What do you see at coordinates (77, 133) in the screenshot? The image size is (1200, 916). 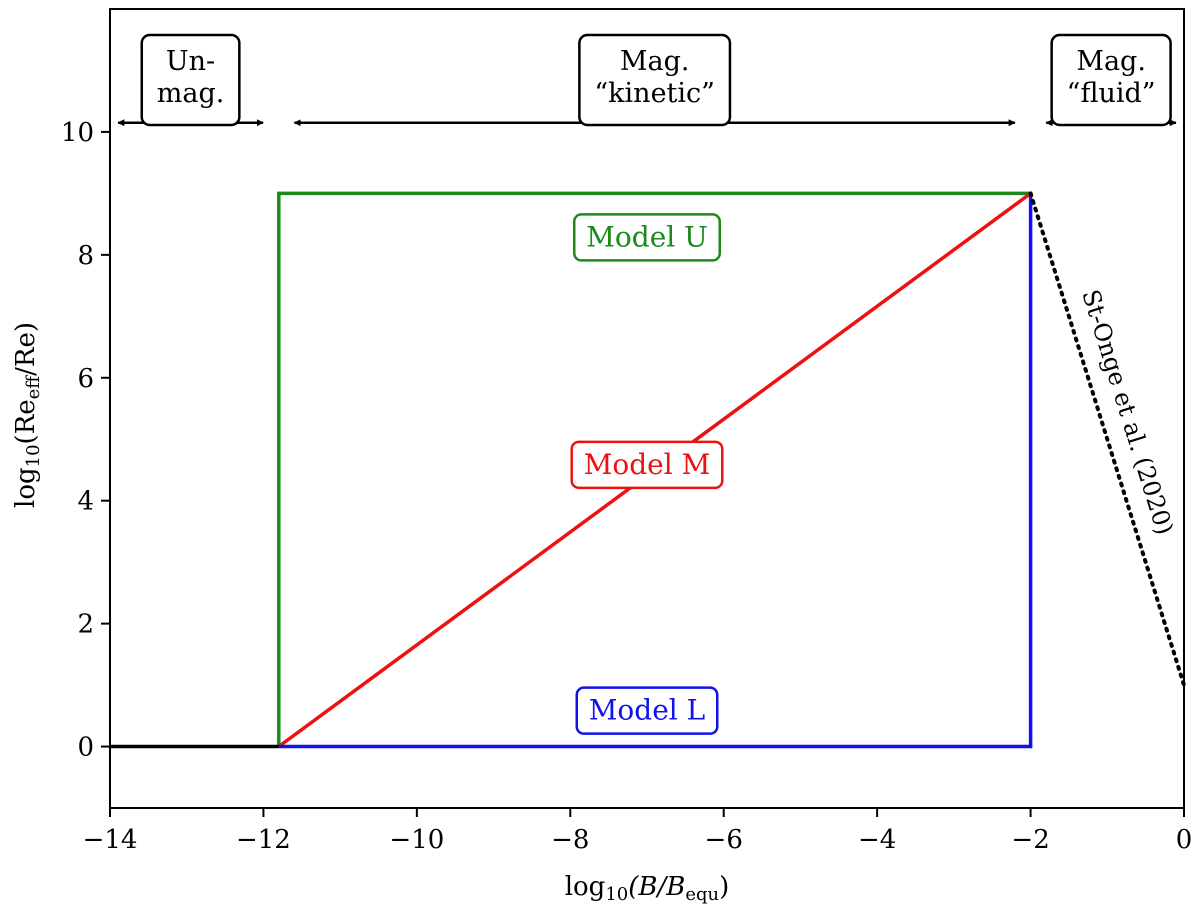 I see `y-tick-label: 10` at bounding box center [77, 133].